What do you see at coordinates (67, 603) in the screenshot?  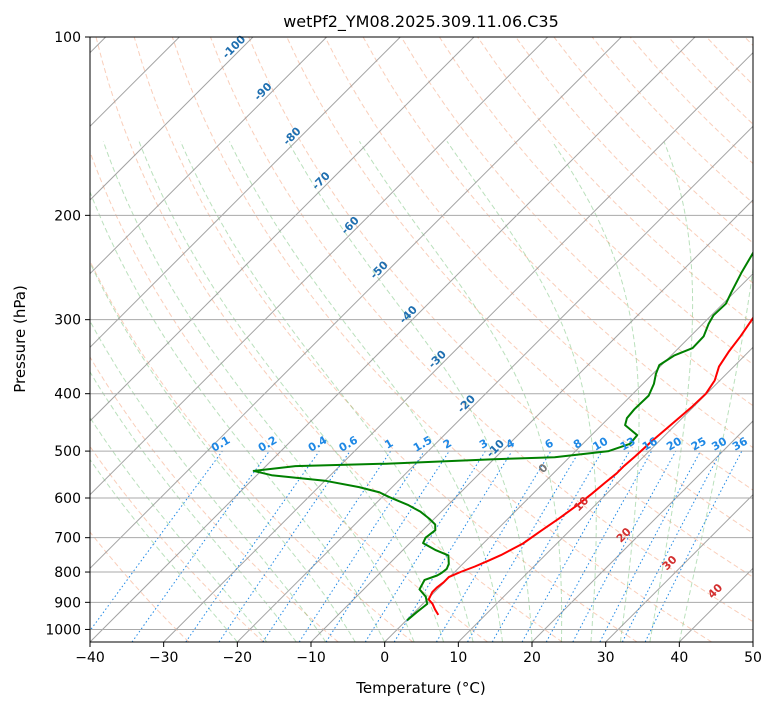 I see `y-tick-label: 900` at bounding box center [67, 603].